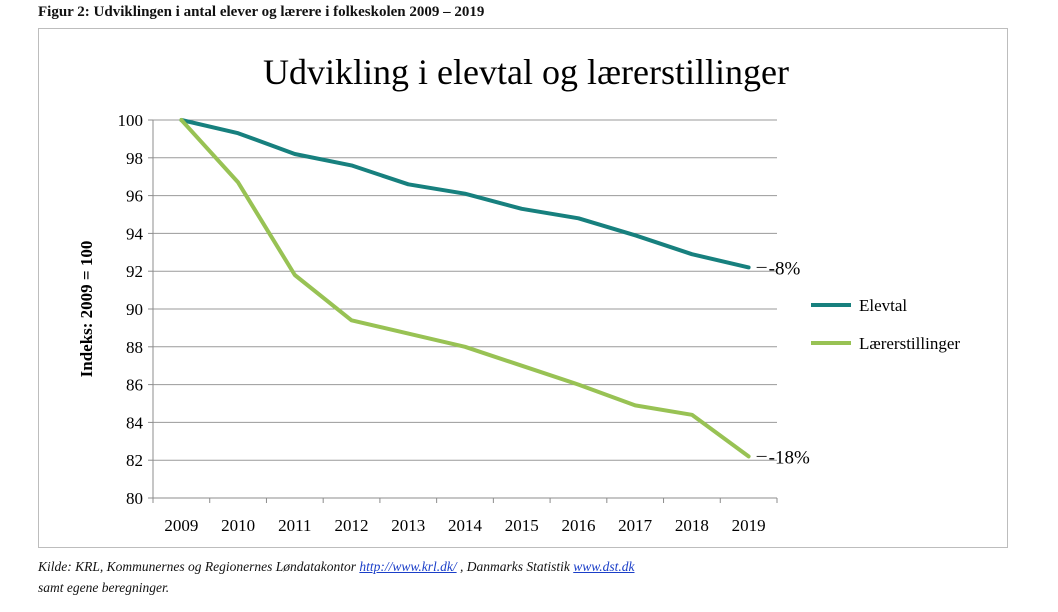 The width and height of the screenshot is (1058, 612). I want to click on x-tick-label: 2012, so click(352, 525).